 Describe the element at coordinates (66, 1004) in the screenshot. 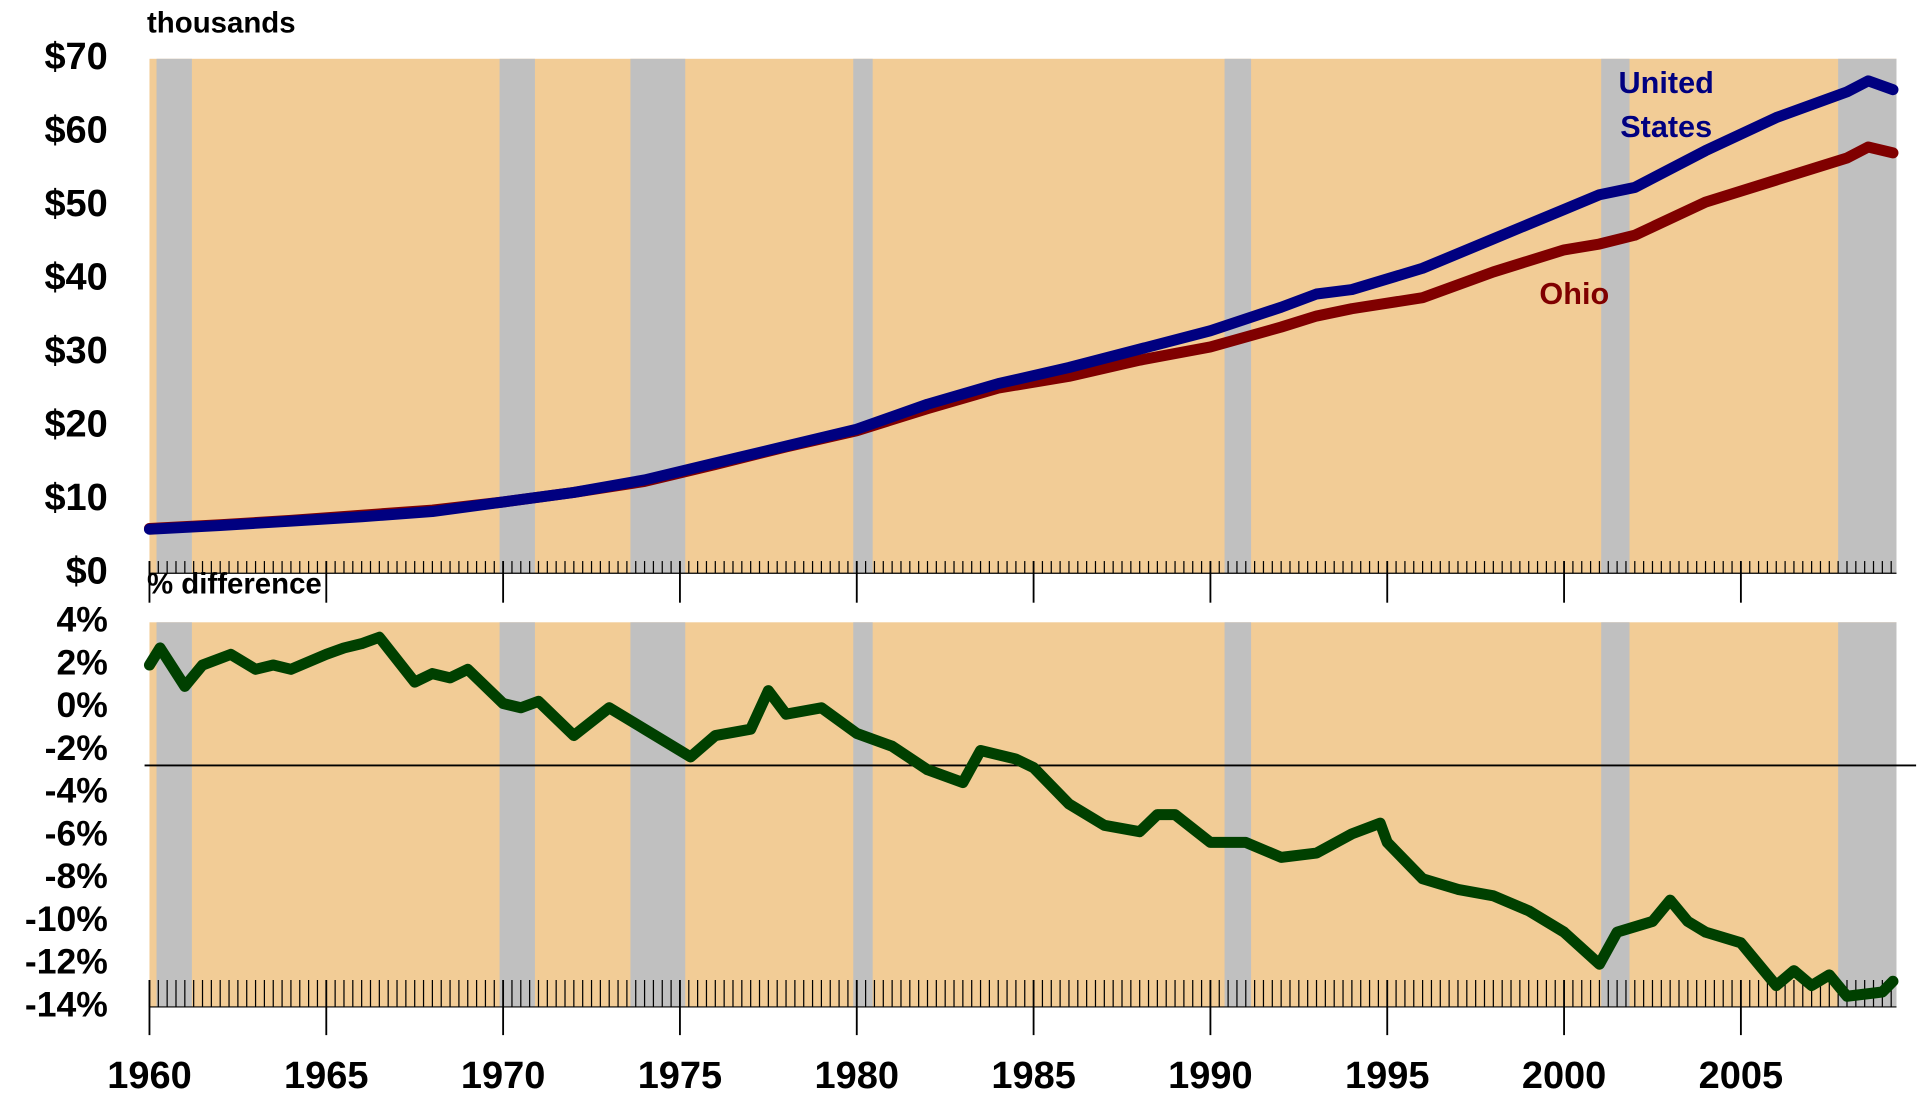

I see `y-tick-label: -14%` at that location.